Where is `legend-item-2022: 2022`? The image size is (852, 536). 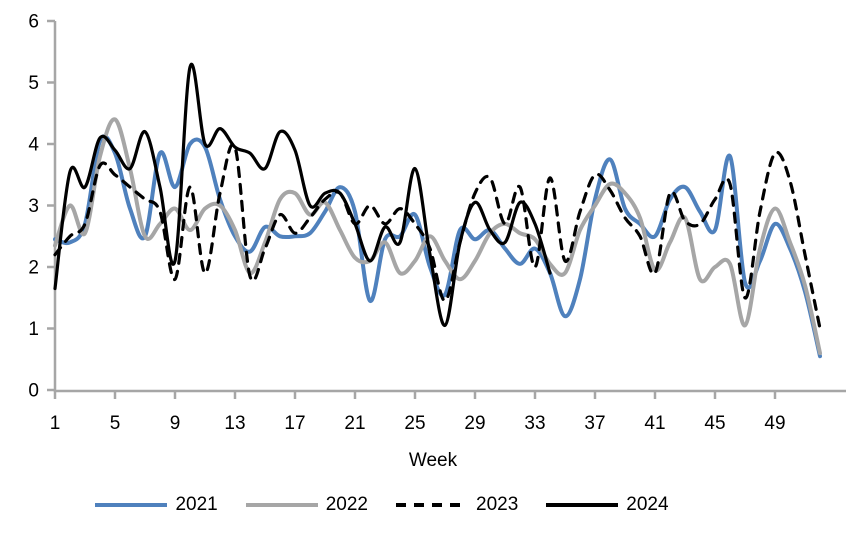
legend-item-2022: 2022 is located at coordinates (306, 504).